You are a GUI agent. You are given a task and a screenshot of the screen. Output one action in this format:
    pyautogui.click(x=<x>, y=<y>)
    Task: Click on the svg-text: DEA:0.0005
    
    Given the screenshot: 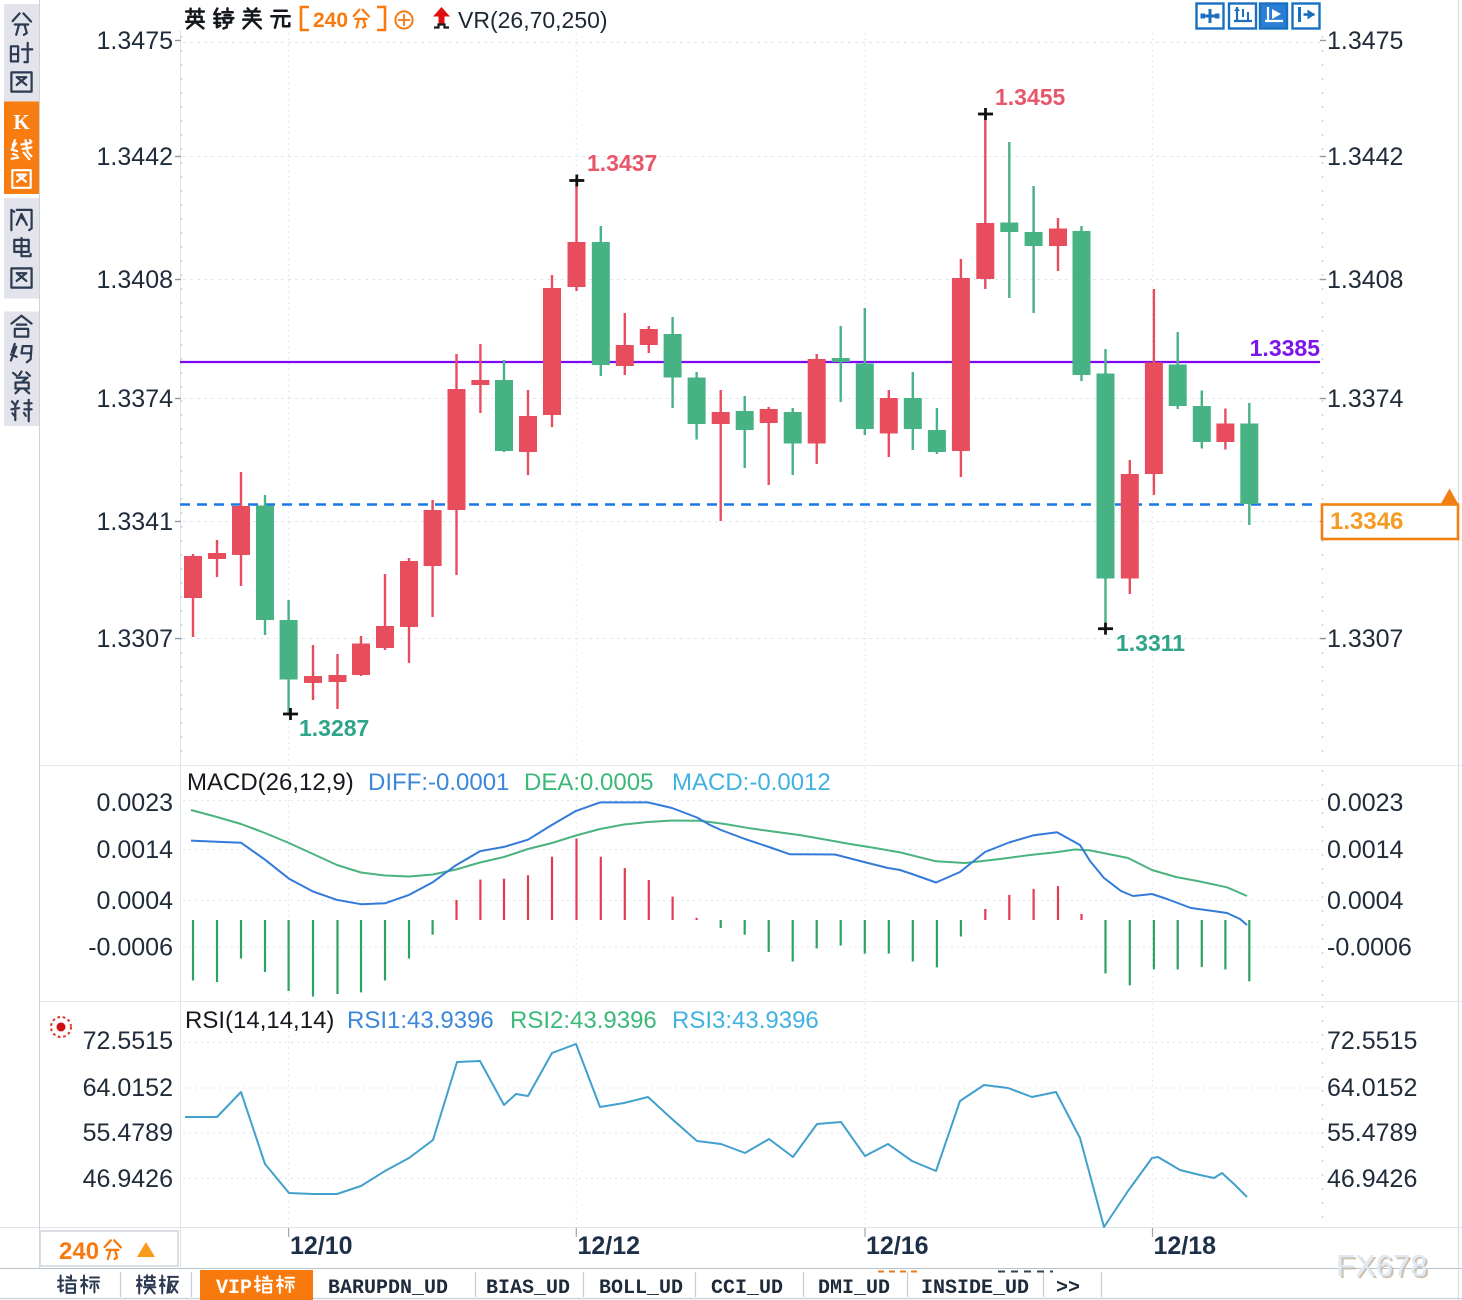 What is the action you would take?
    pyautogui.click(x=588, y=782)
    